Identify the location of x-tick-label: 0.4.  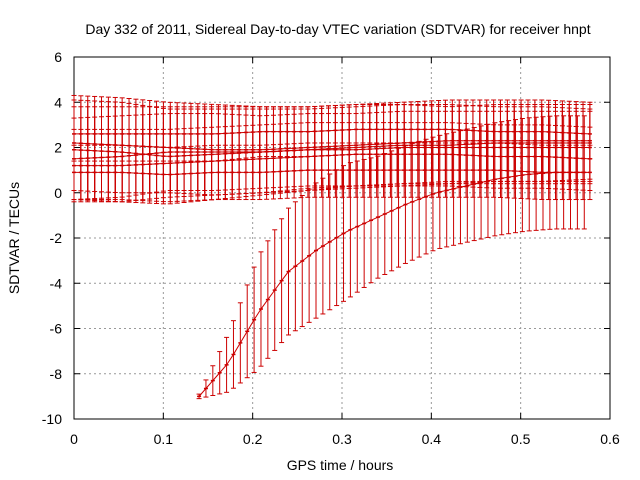
(432, 439).